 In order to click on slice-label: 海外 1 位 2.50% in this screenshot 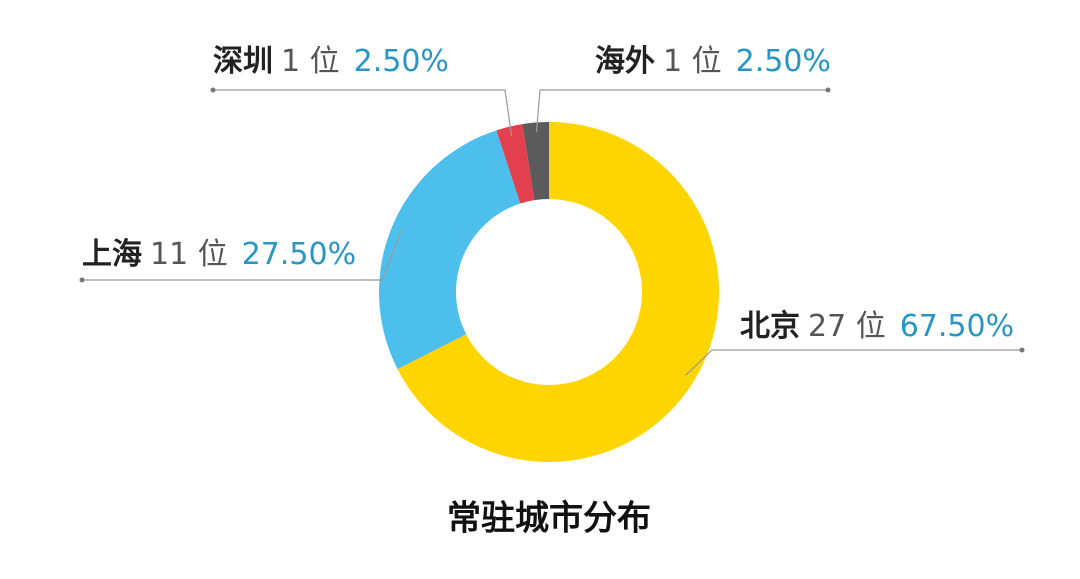, I will do `click(713, 61)`.